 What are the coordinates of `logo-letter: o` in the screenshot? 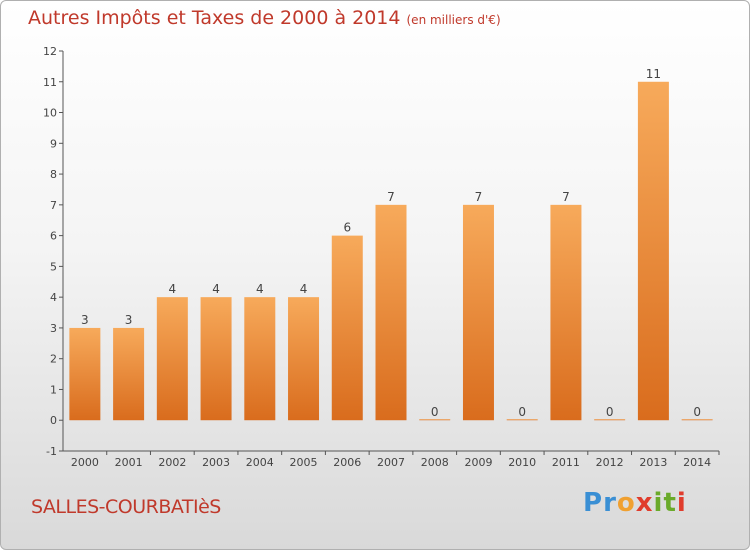 It's located at (626, 503).